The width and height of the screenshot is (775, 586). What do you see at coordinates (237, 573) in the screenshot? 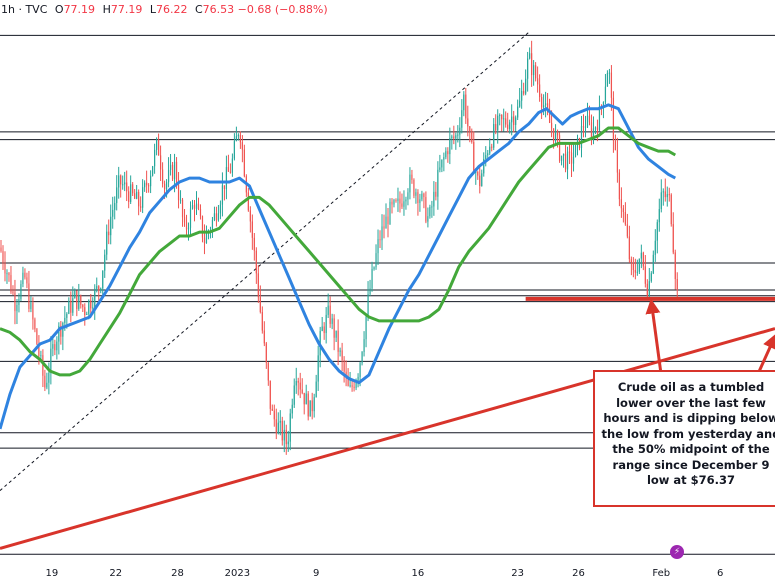
I see `x-tick-label: 2023` at bounding box center [237, 573].